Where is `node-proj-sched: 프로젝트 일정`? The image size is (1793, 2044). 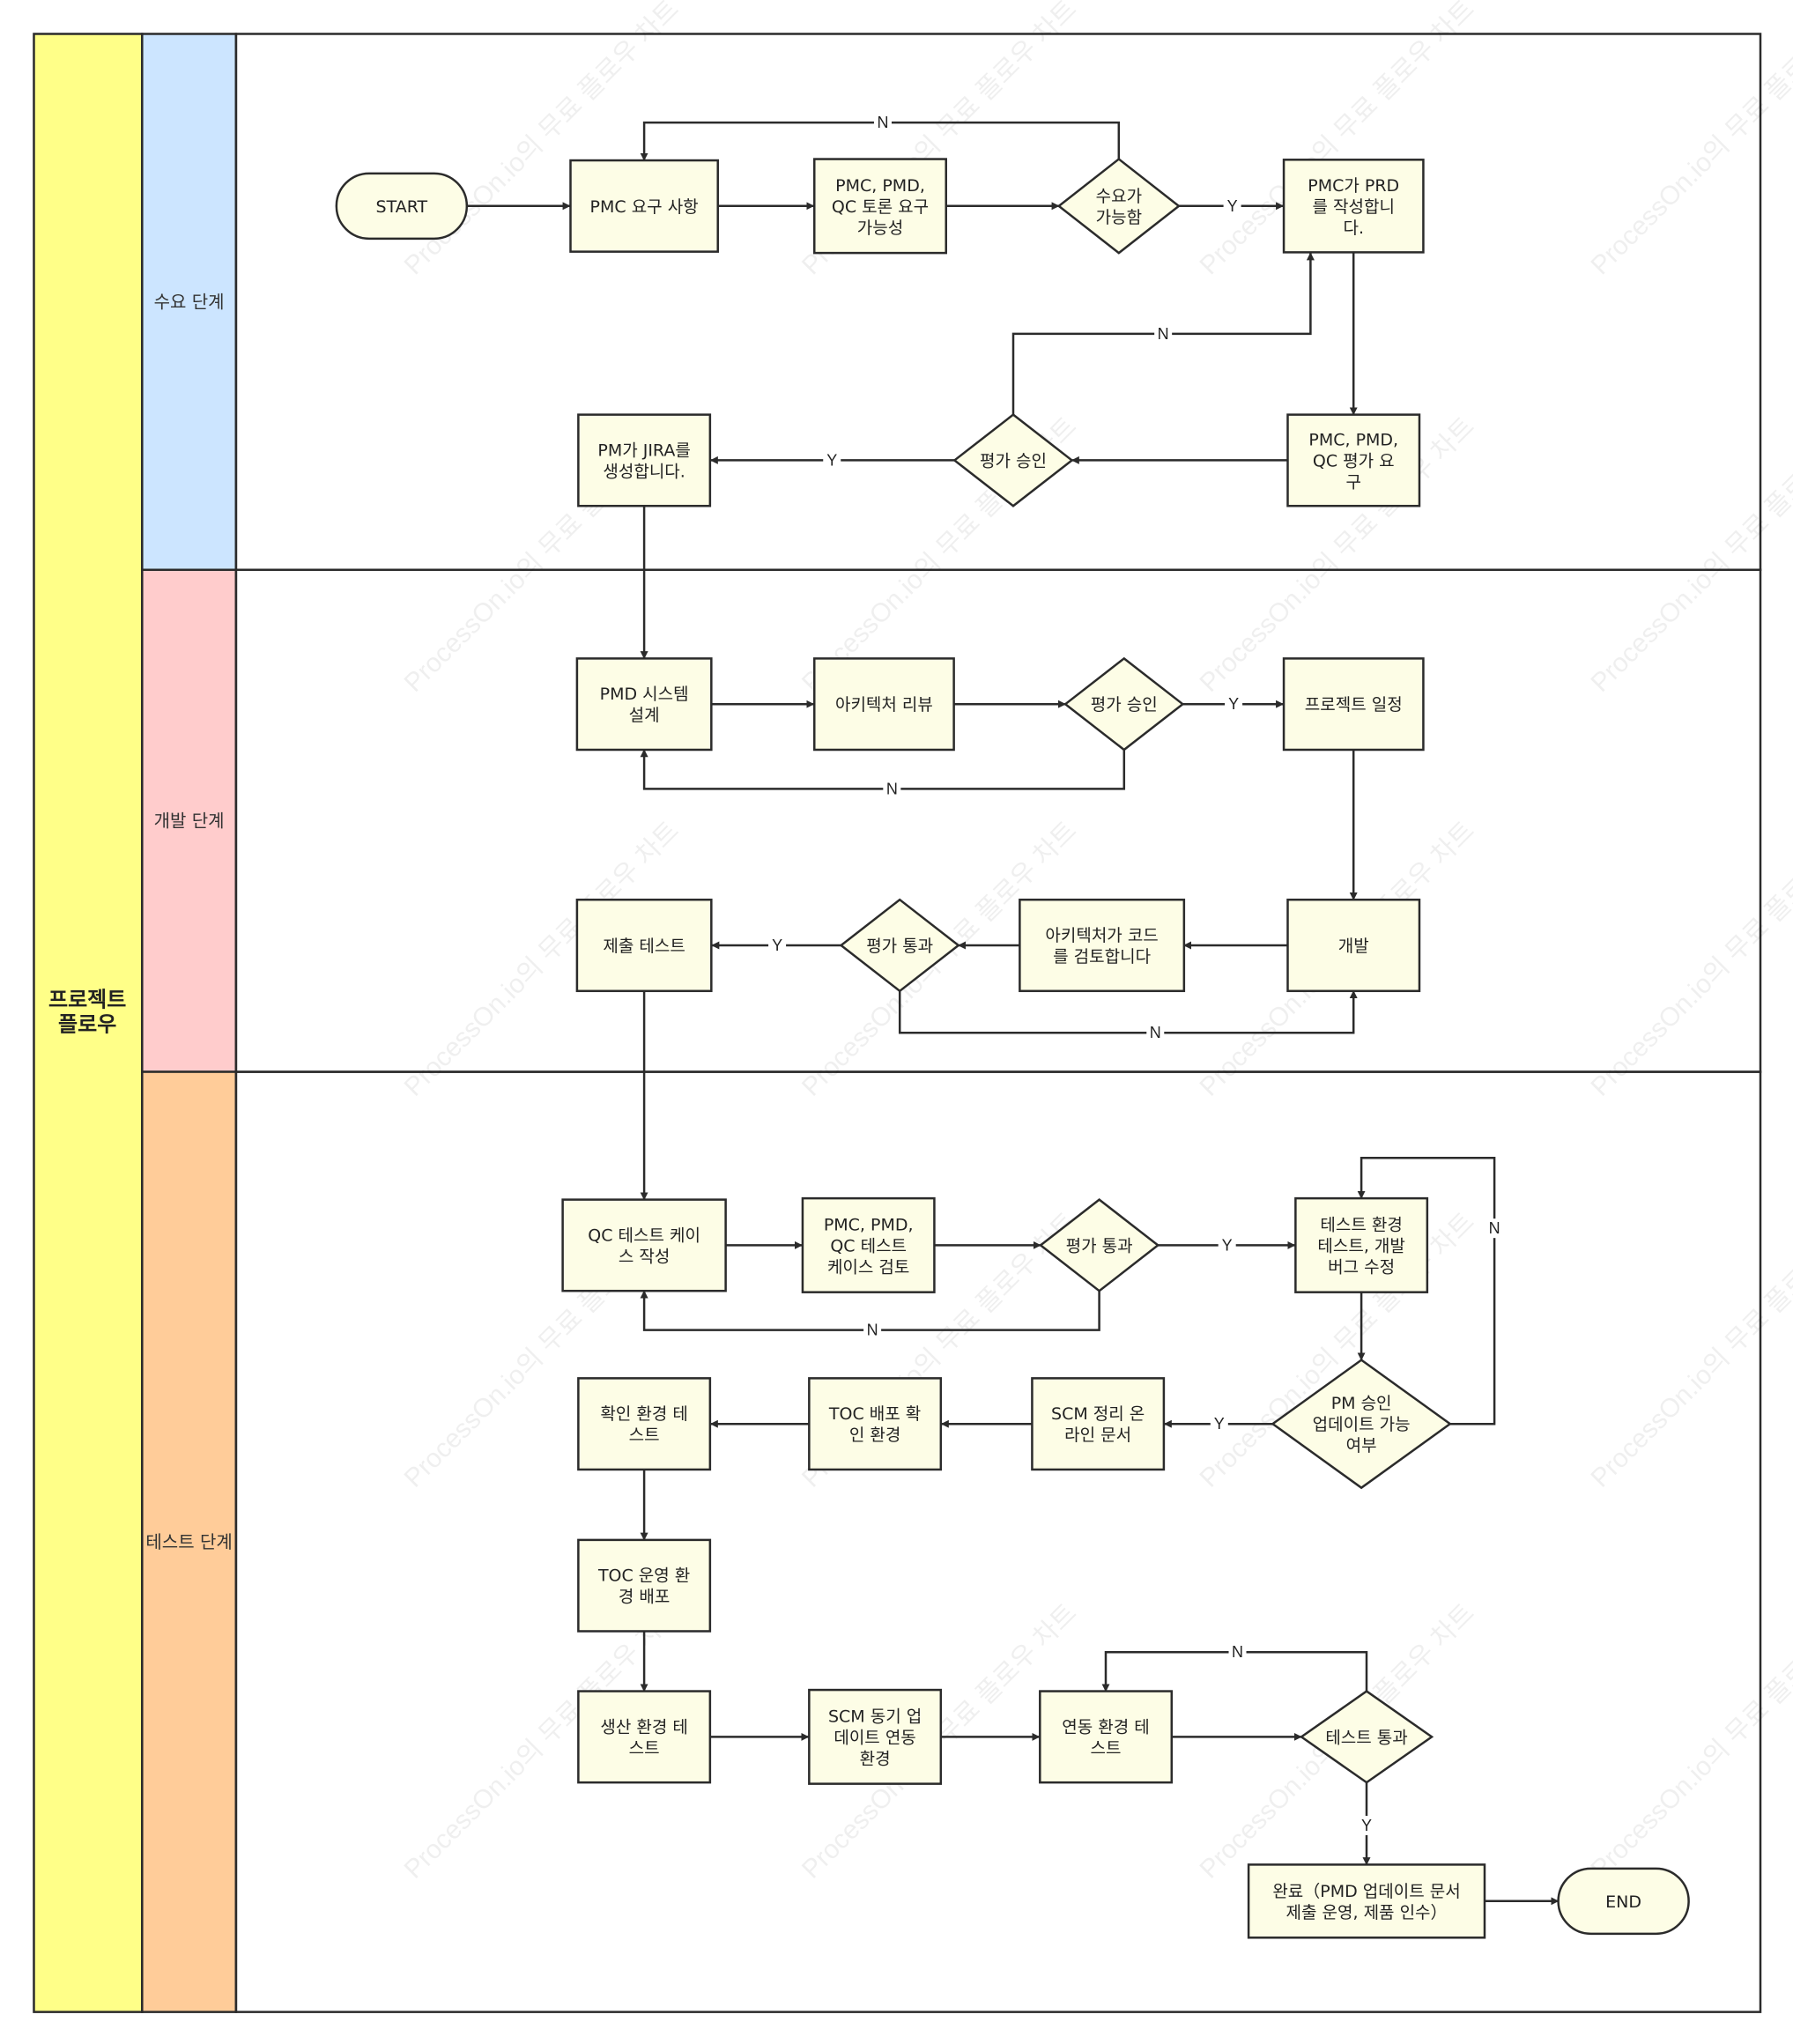 node-proj-sched: 프로젝트 일정 is located at coordinates (1353, 704).